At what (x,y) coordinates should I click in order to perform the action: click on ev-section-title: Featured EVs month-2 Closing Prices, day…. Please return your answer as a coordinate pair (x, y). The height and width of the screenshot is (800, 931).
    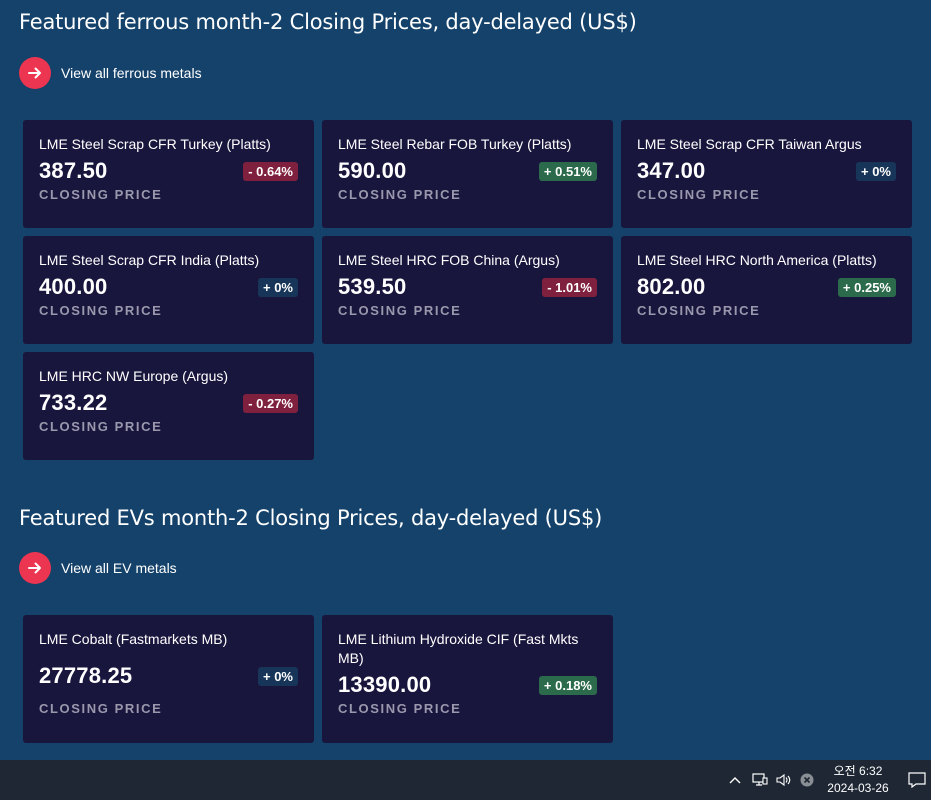
    Looking at the image, I should click on (311, 518).